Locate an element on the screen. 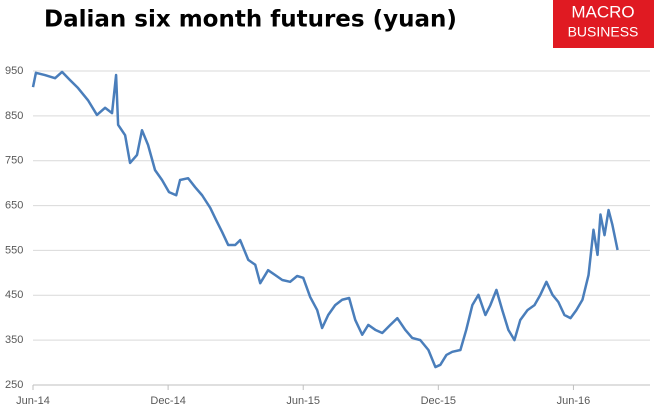  x-tick-label: Jun-14 is located at coordinates (33, 401).